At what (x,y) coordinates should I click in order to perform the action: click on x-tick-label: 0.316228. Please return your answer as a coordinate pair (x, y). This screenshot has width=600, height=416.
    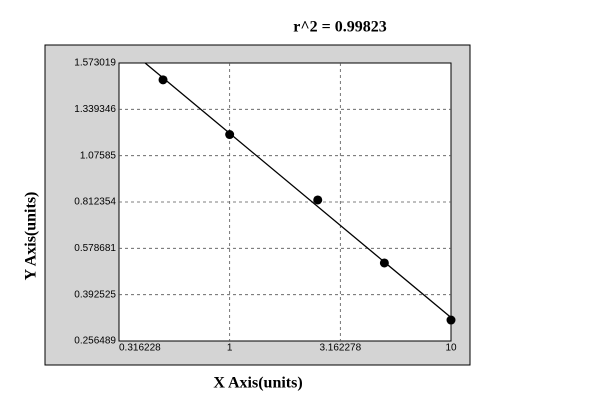
    Looking at the image, I should click on (140, 348).